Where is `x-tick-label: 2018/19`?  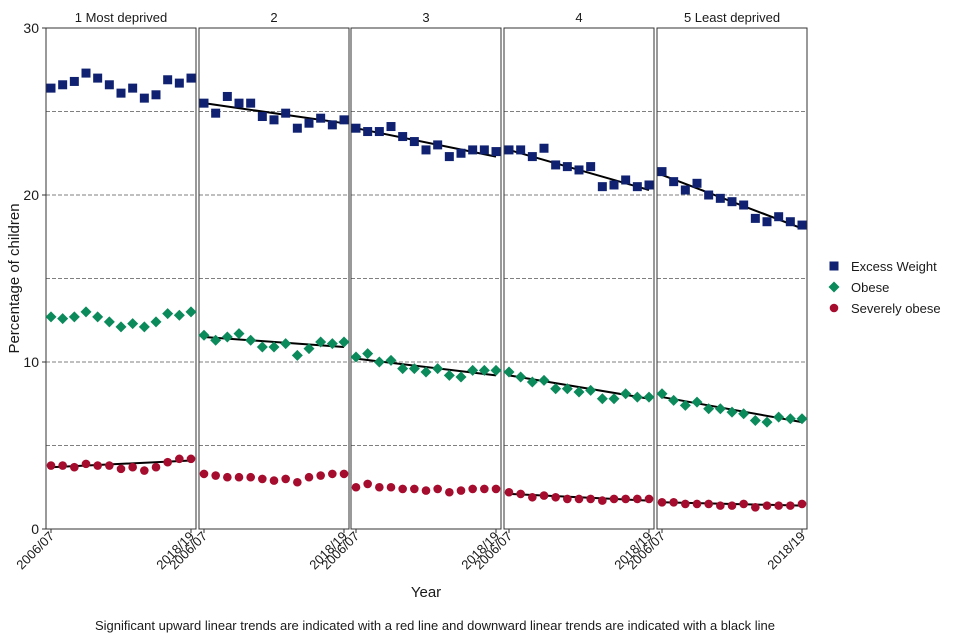
x-tick-label: 2018/19 is located at coordinates (786, 551).